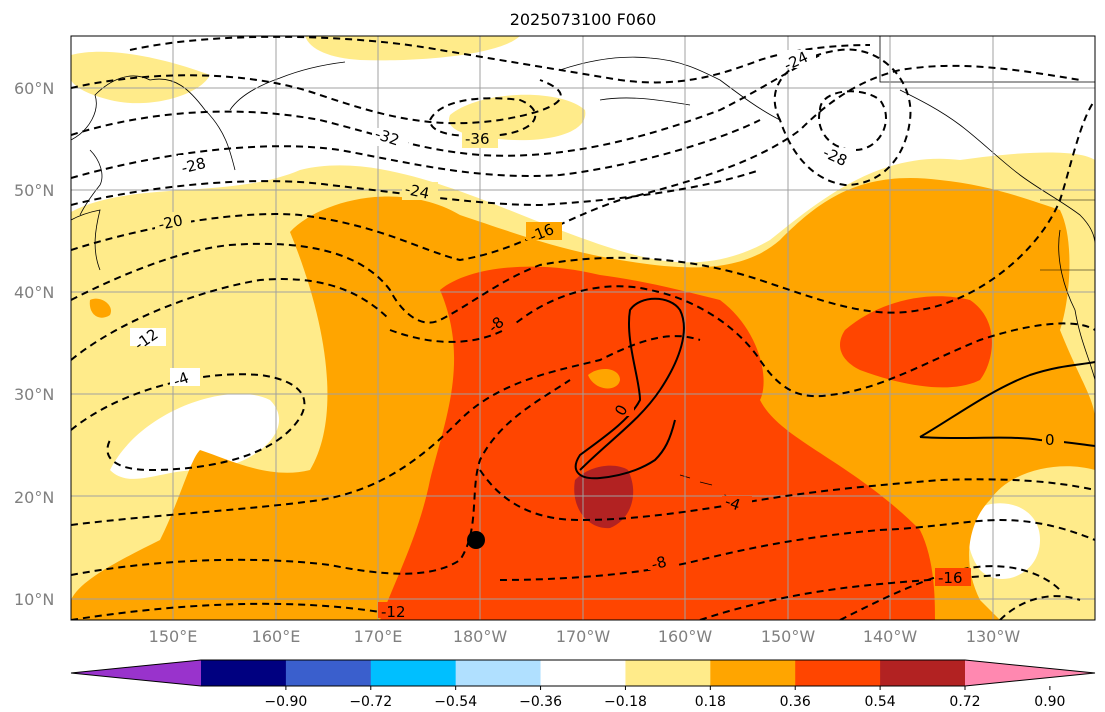 The image size is (1105, 712). Describe the element at coordinates (171, 222) in the screenshot. I see `contour-label: -20` at that location.